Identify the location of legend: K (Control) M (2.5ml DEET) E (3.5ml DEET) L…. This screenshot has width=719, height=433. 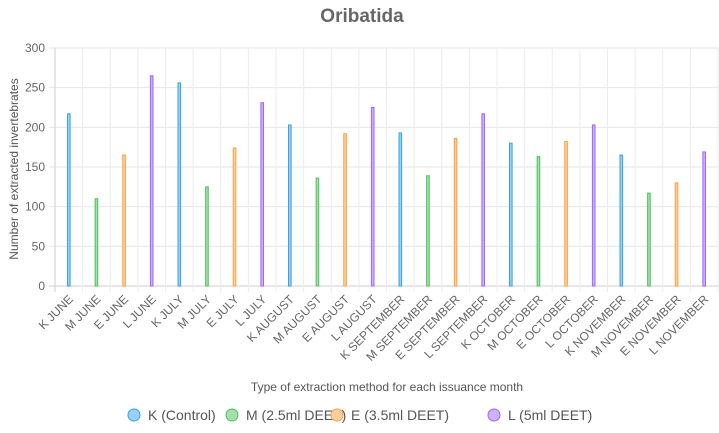
(359, 415).